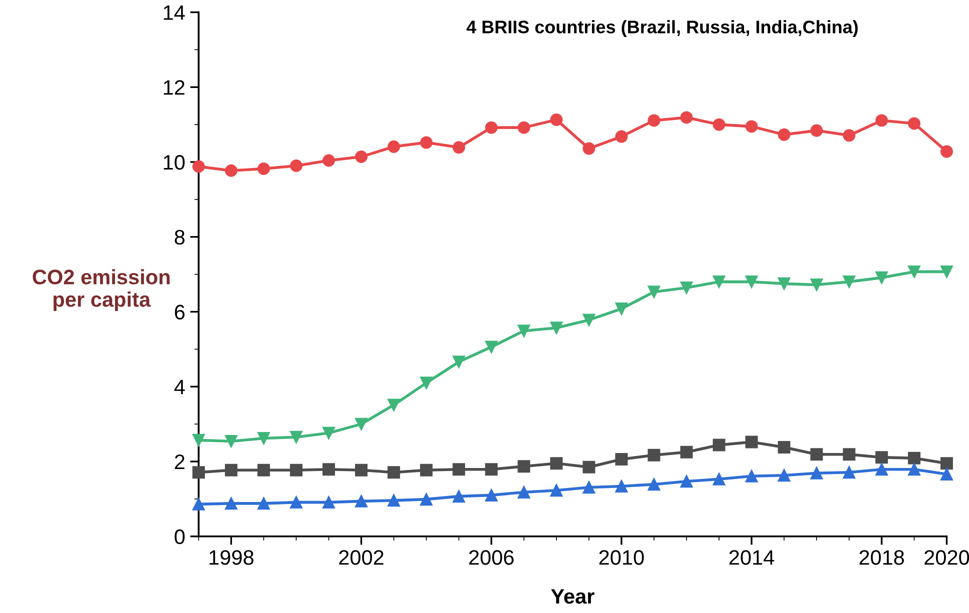 Image resolution: width=969 pixels, height=613 pixels. Describe the element at coordinates (174, 87) in the screenshot. I see `y-tick-label: 12` at that location.